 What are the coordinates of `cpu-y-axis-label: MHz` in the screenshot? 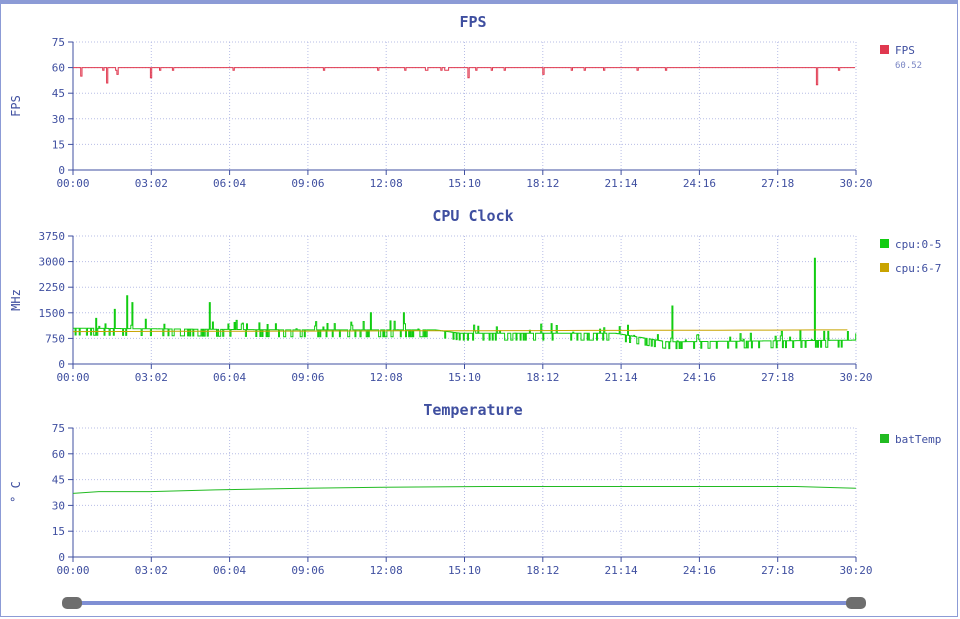 It's located at (16, 300).